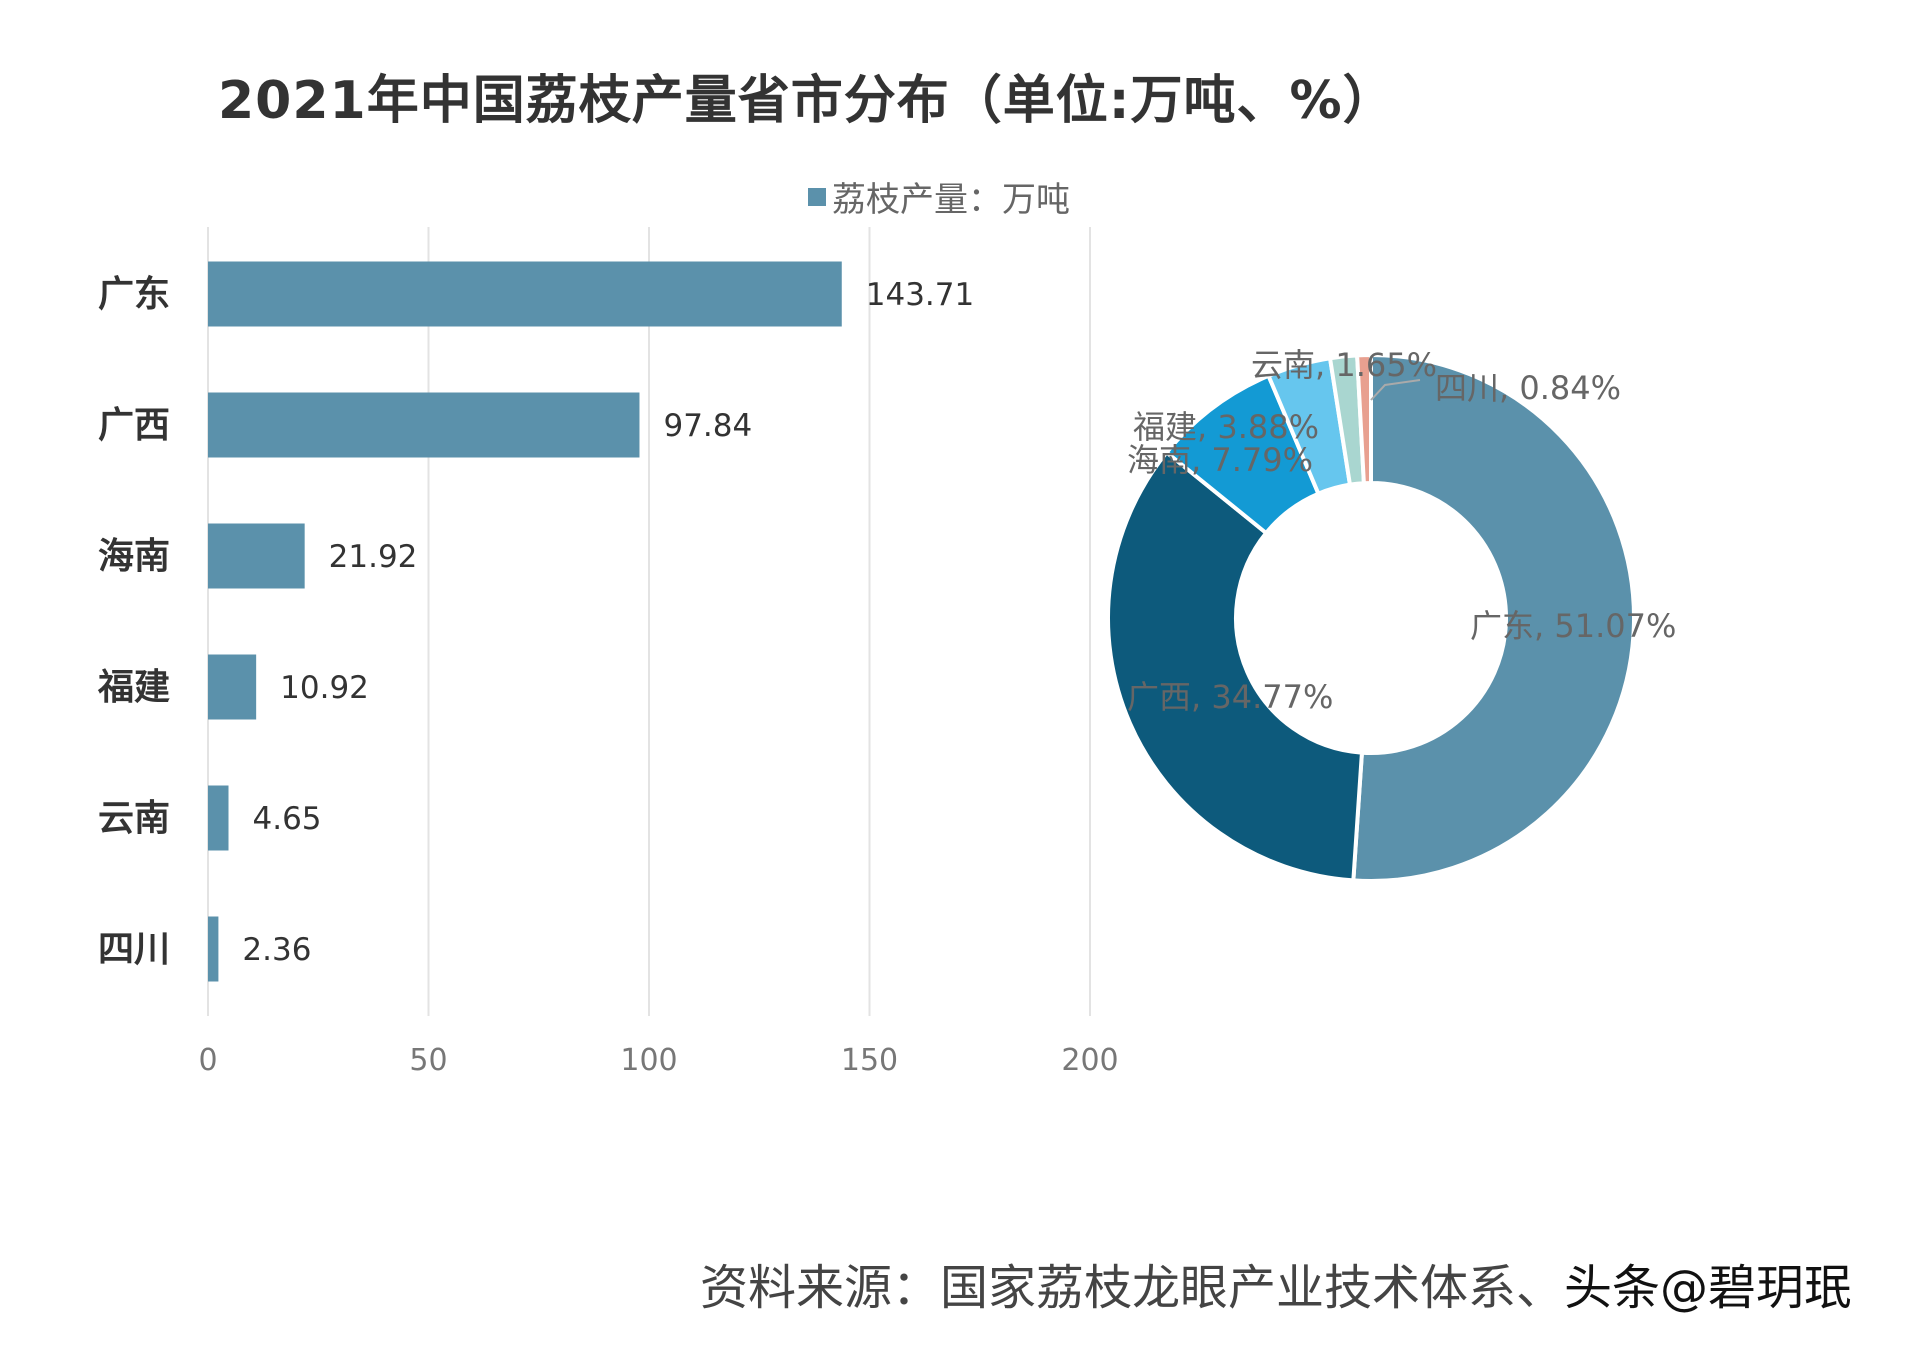 Image resolution: width=1920 pixels, height=1347 pixels. Describe the element at coordinates (920, 295) in the screenshot. I see `bar-data-label: 143.71` at that location.